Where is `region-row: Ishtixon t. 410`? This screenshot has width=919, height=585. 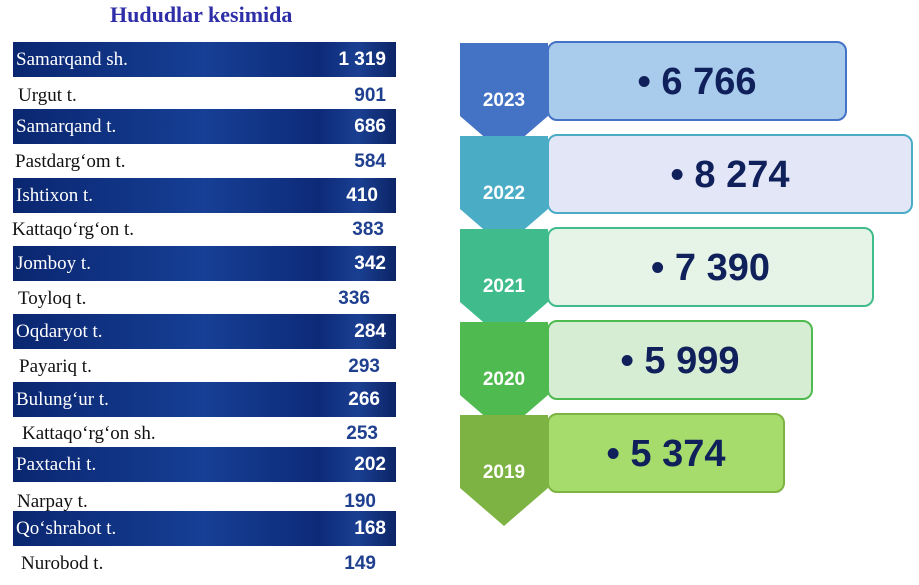 region-row: Ishtixon t. 410 is located at coordinates (204, 195).